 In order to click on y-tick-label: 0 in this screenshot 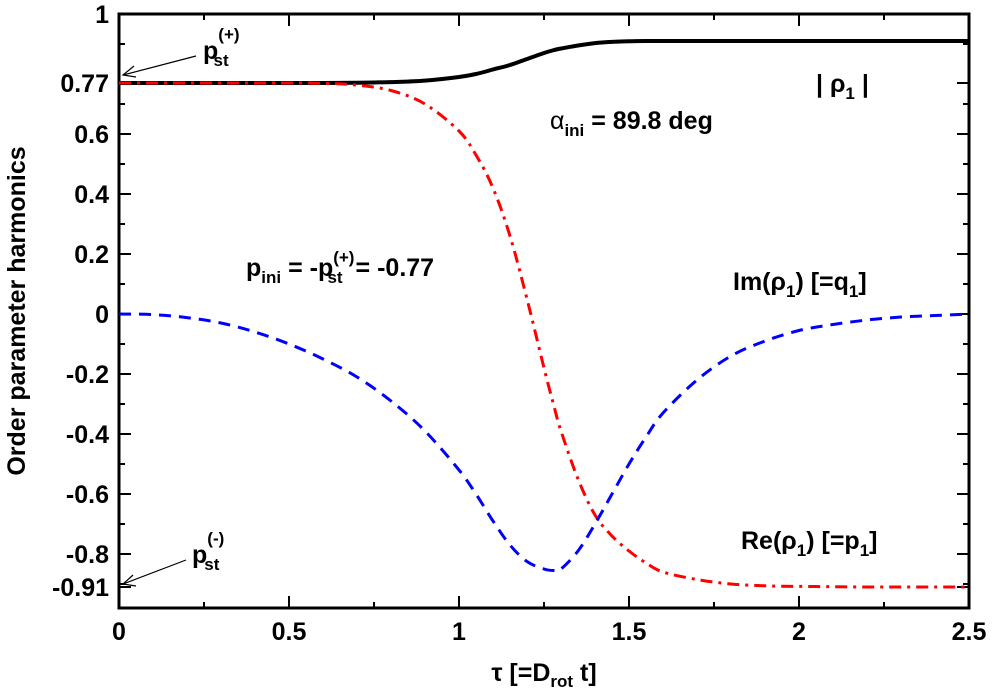, I will do `click(102, 315)`.